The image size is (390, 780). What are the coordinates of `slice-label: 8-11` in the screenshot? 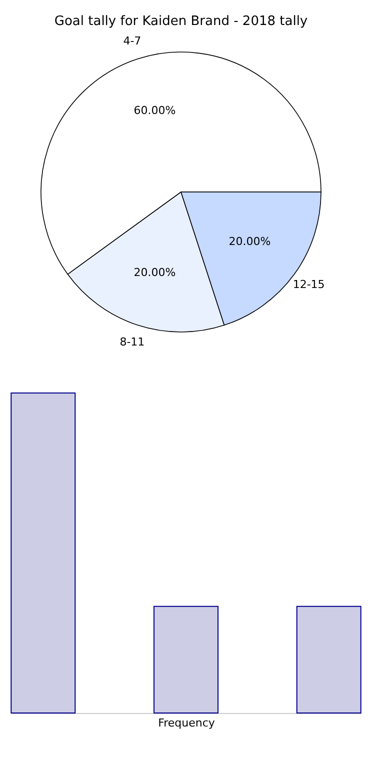 It's located at (132, 341).